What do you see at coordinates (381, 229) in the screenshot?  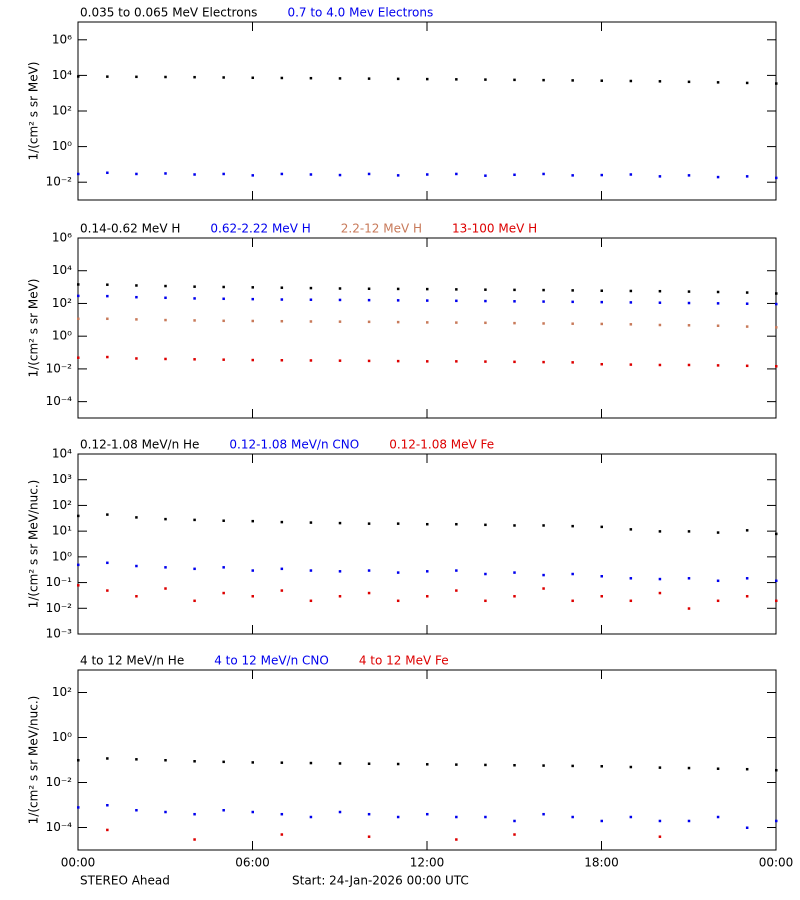 I see `legend-entry: 2.2-12 MeV H` at bounding box center [381, 229].